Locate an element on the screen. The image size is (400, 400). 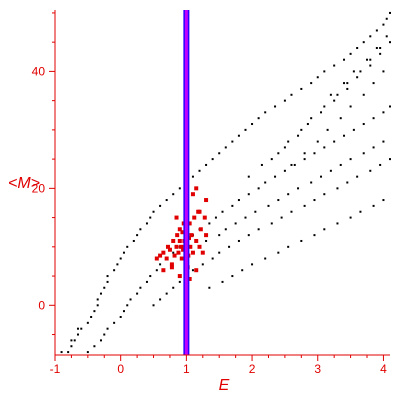
y-tick-label: 40 is located at coordinates (39, 71).